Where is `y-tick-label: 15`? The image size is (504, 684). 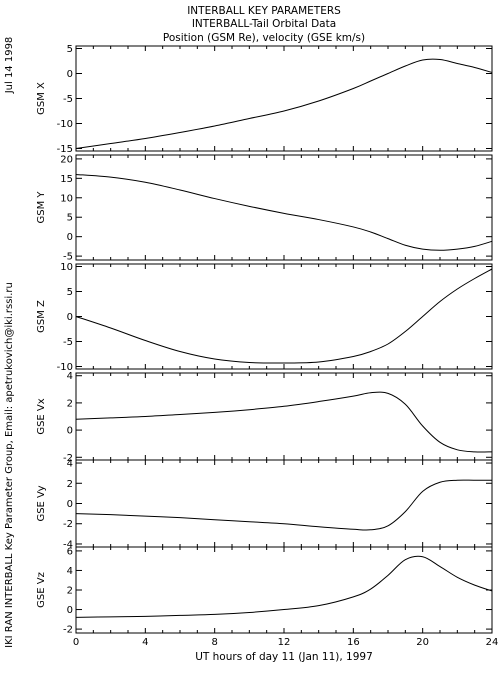 y-tick-label: 15 is located at coordinates (66, 179).